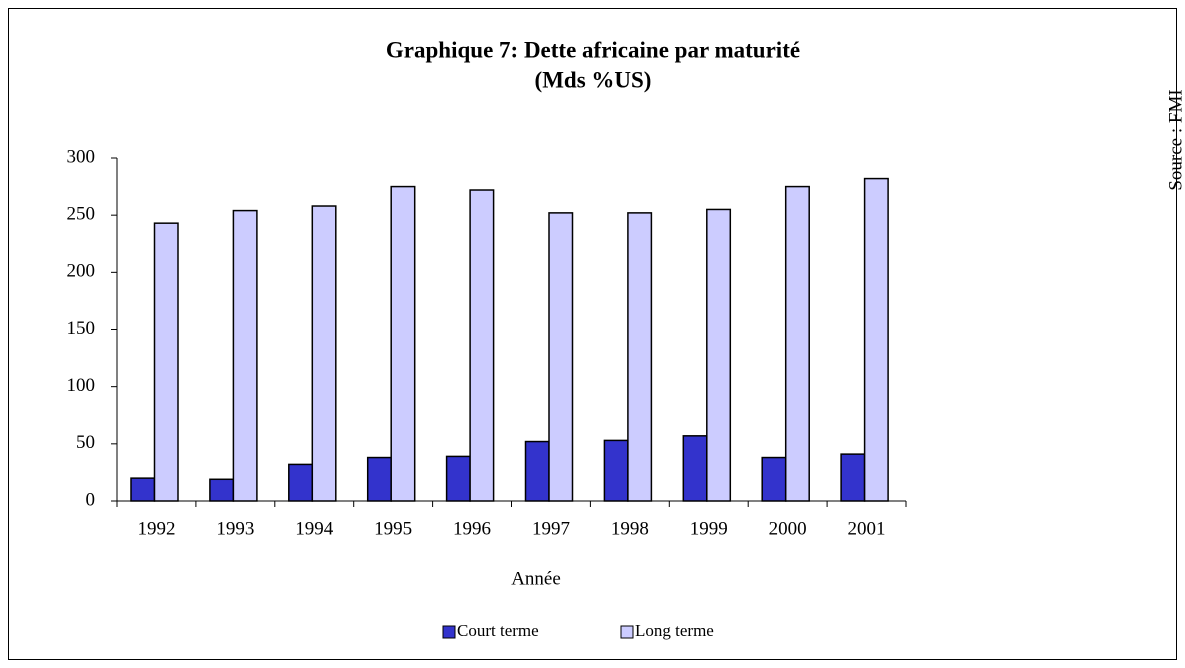 Image resolution: width=1185 pixels, height=668 pixels. I want to click on x-tick-label: 1997, so click(551, 528).